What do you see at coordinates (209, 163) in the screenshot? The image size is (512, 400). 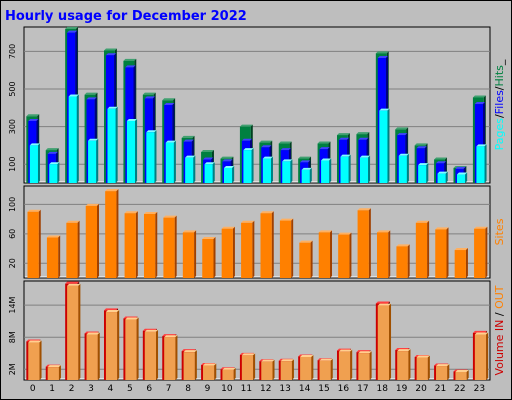 I see `bar-0-2-9-top` at bounding box center [209, 163].